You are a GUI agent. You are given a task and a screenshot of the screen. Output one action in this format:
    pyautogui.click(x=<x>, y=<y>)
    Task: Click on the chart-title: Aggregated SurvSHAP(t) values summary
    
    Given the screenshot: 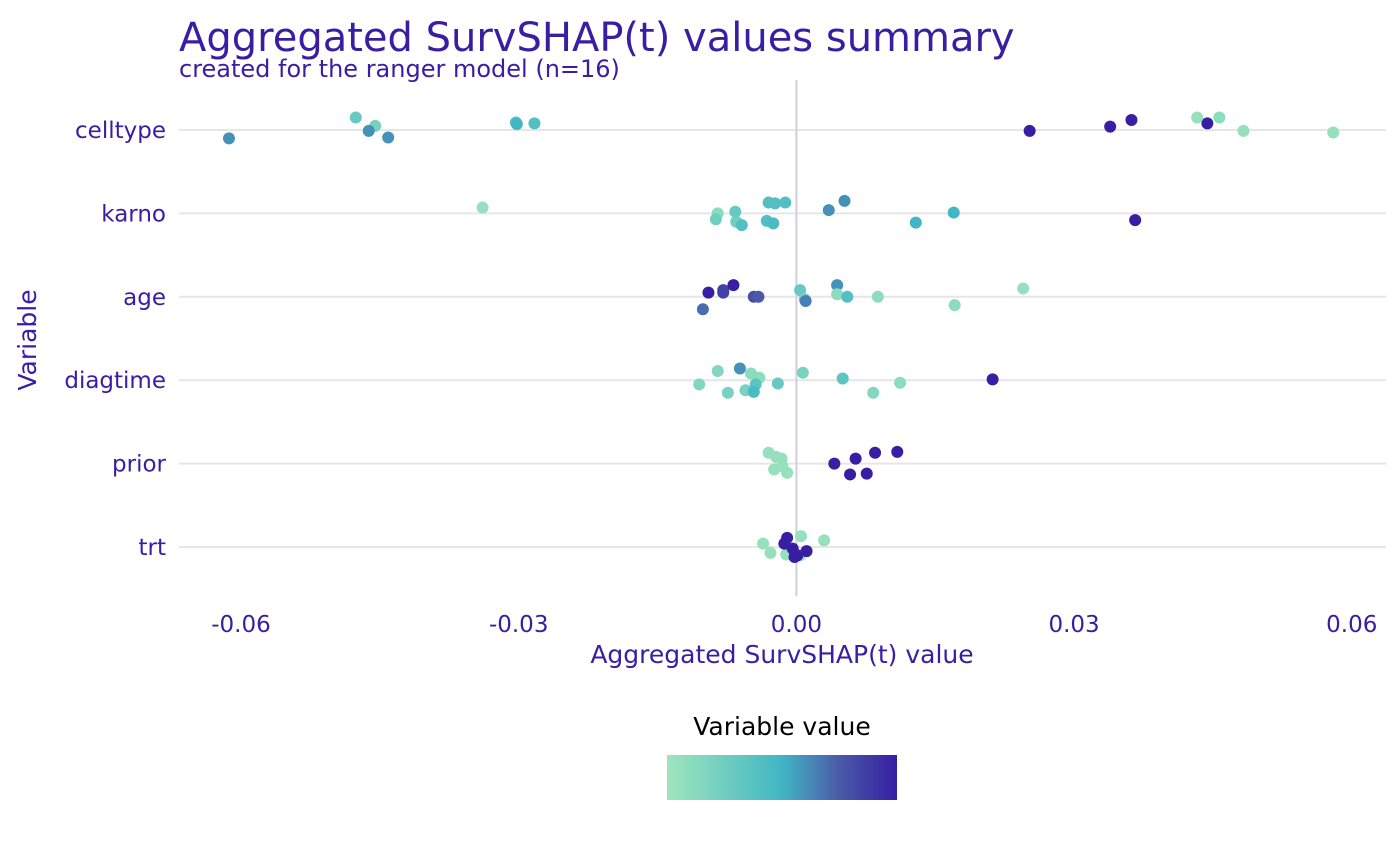 What is the action you would take?
    pyautogui.click(x=597, y=38)
    